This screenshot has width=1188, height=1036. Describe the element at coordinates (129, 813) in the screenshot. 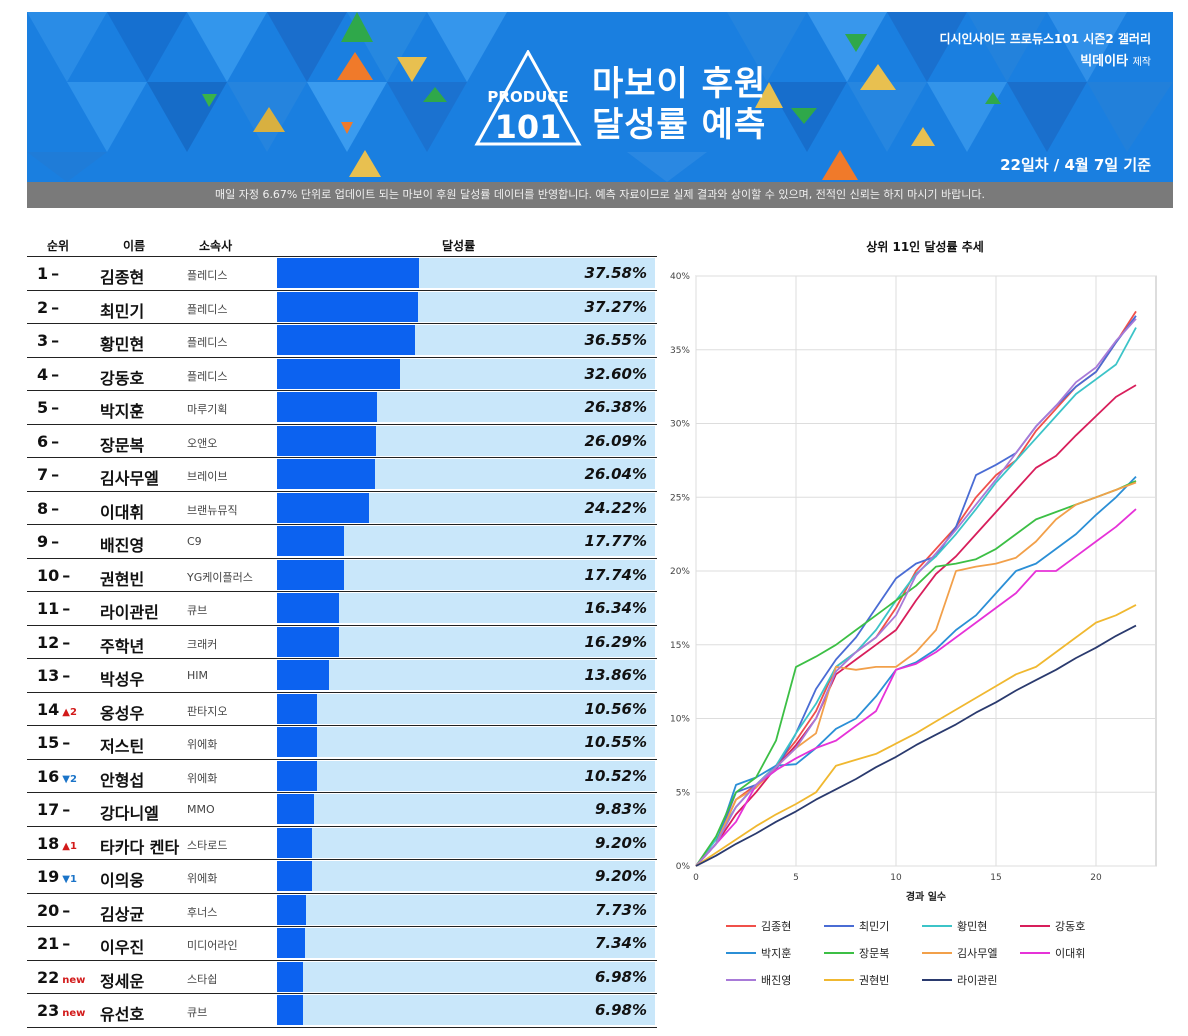

I see `trainee-name: 강다니엘` at that location.